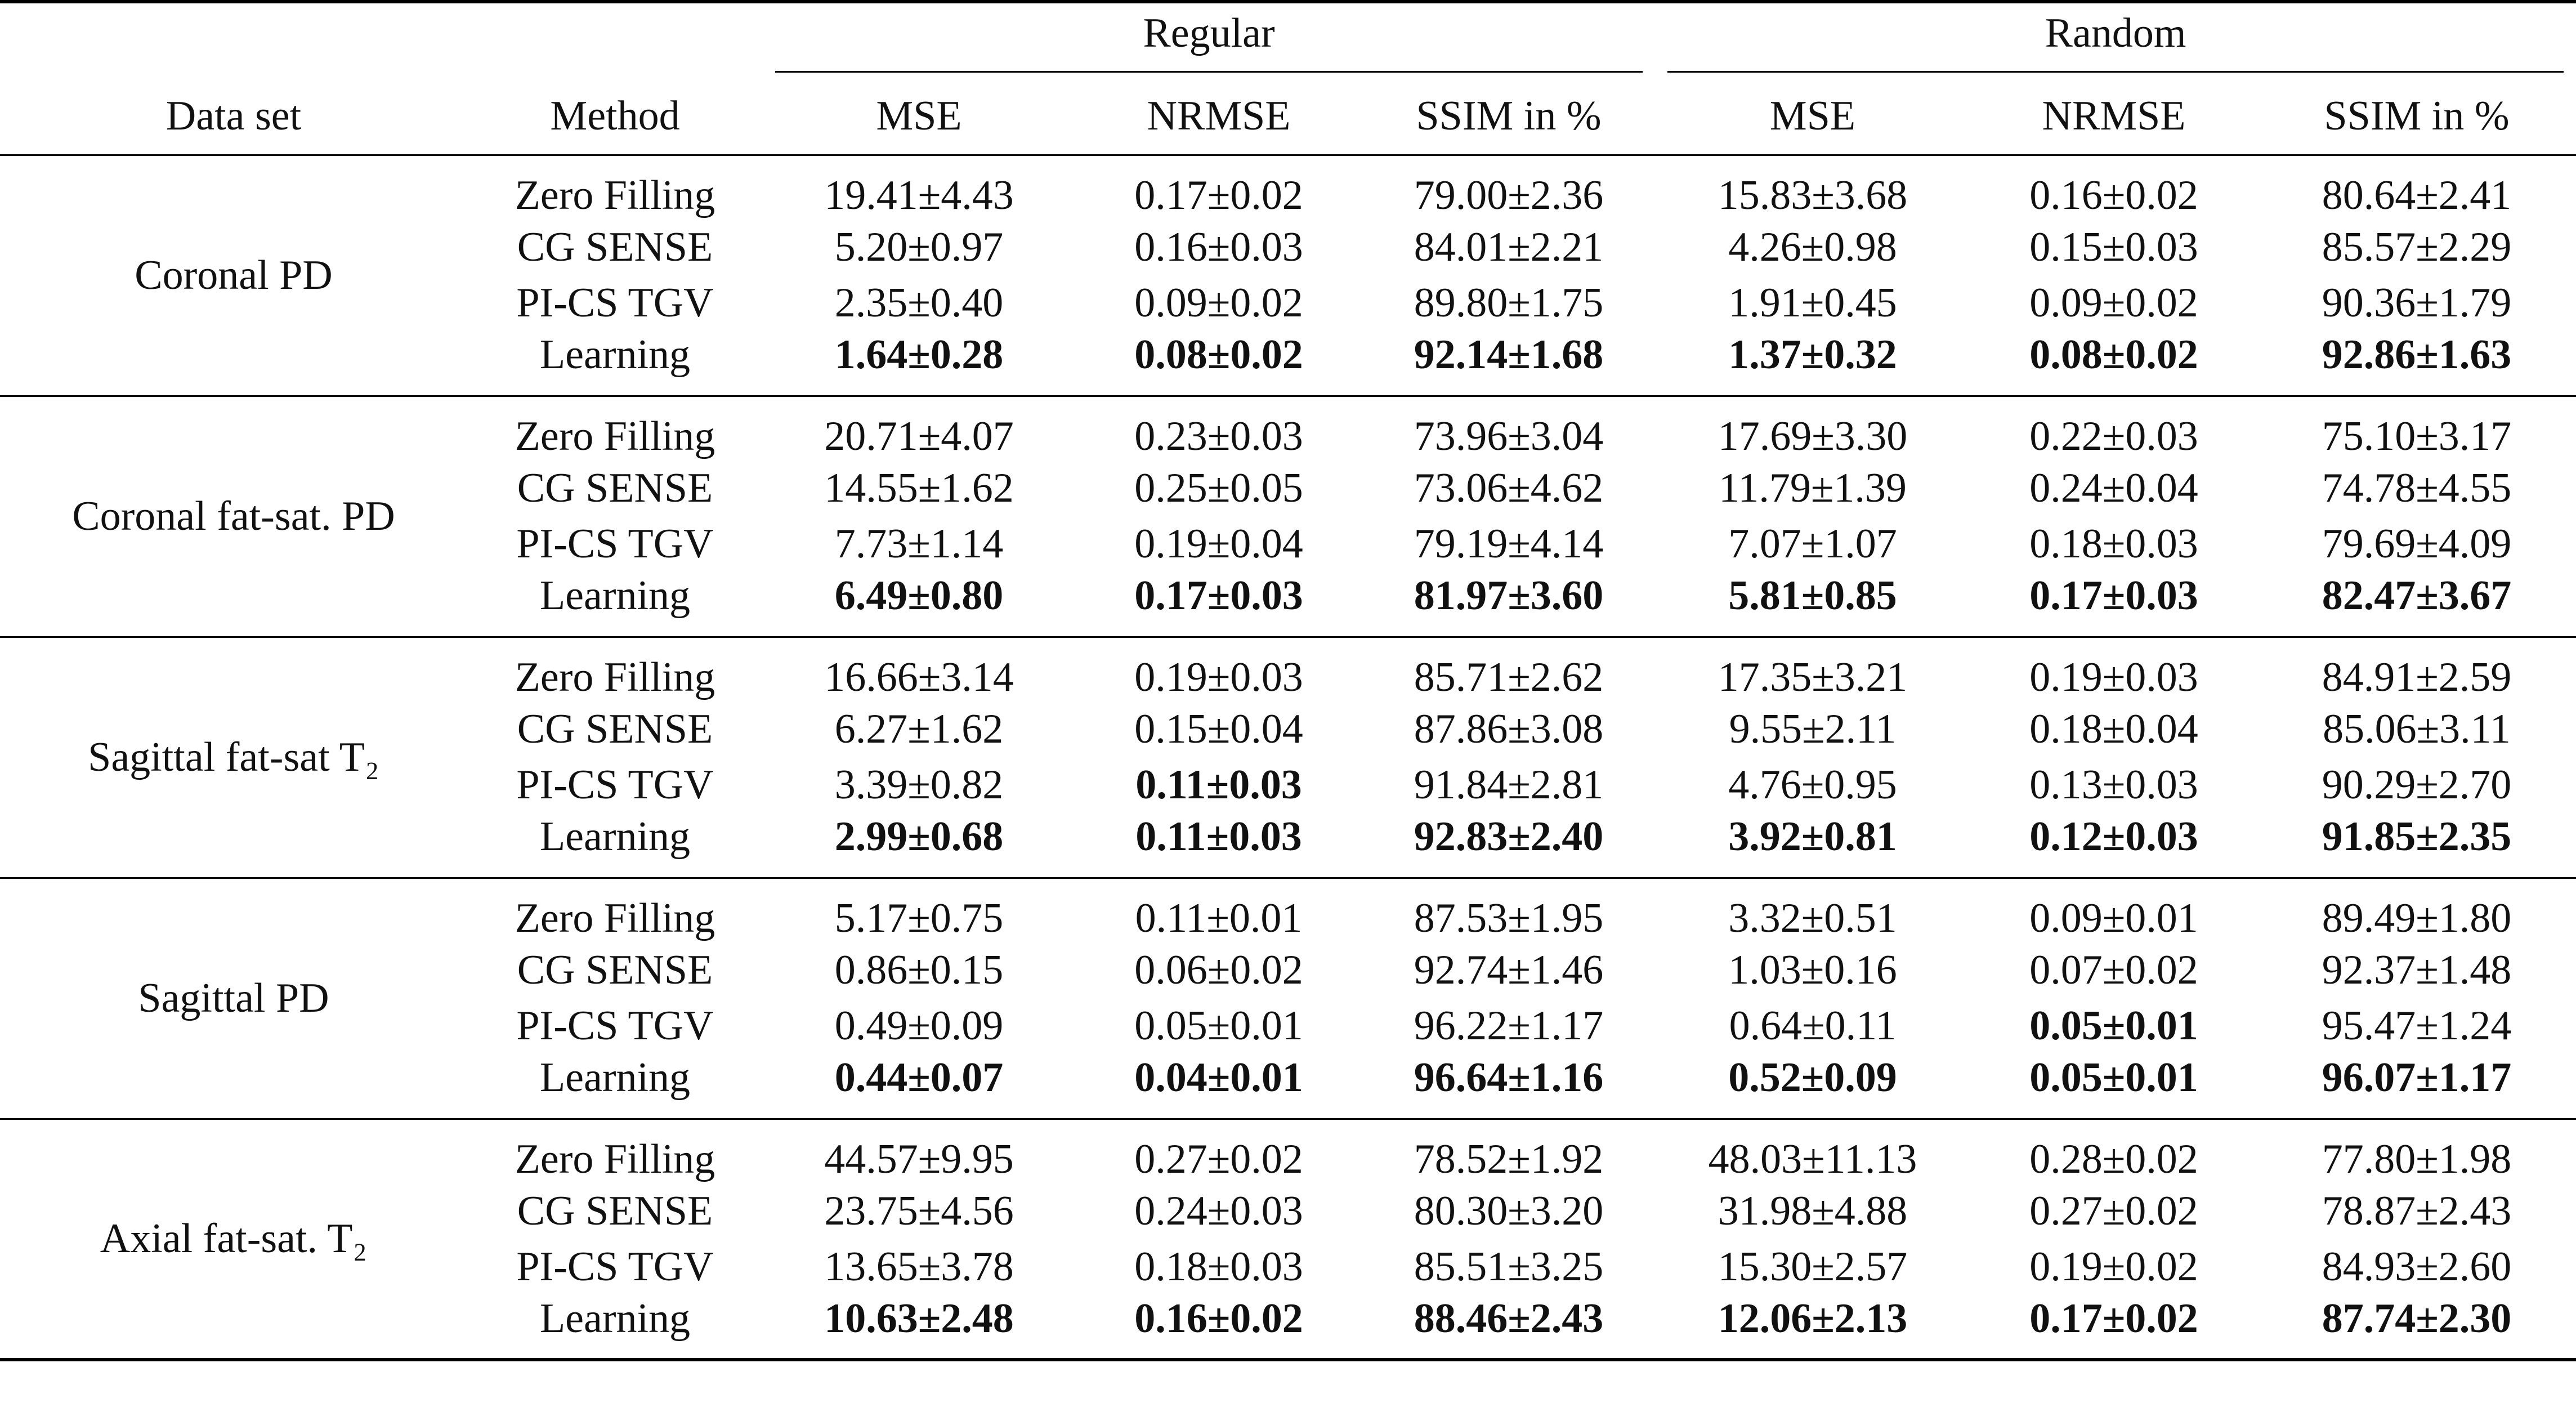 This screenshot has height=1403, width=2576. Describe the element at coordinates (2113, 1267) in the screenshot. I see `value-cell: 0.19±0.02` at that location.